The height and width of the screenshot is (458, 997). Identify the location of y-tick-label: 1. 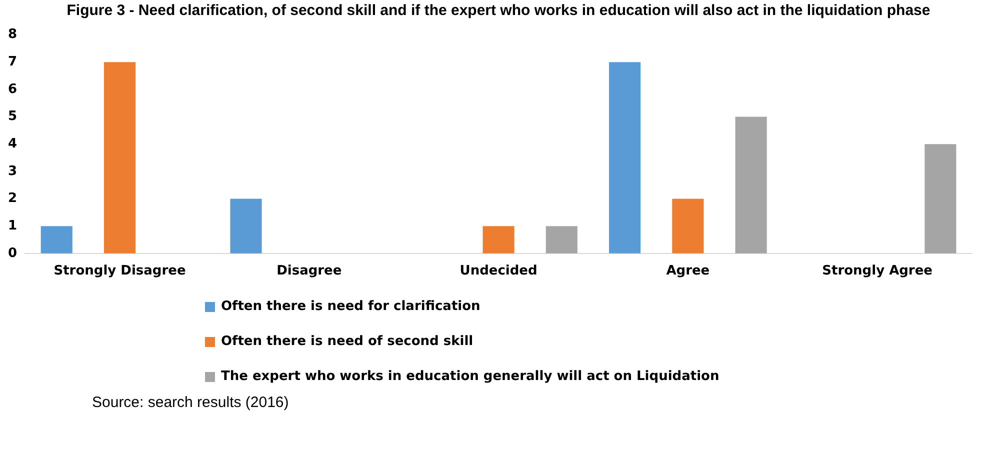
(13, 226).